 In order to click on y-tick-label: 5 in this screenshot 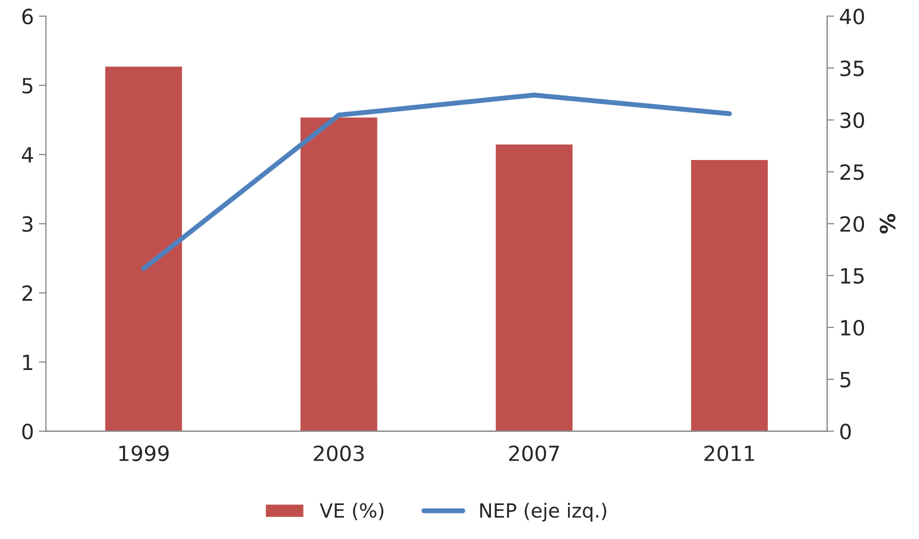, I will do `click(27, 86)`.